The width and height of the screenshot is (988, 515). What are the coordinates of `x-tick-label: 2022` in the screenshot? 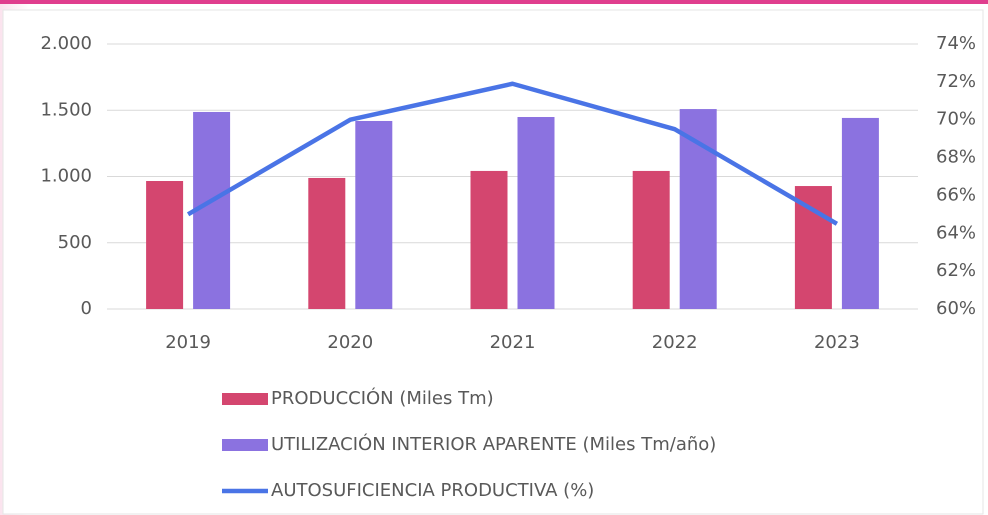 It's located at (675, 342).